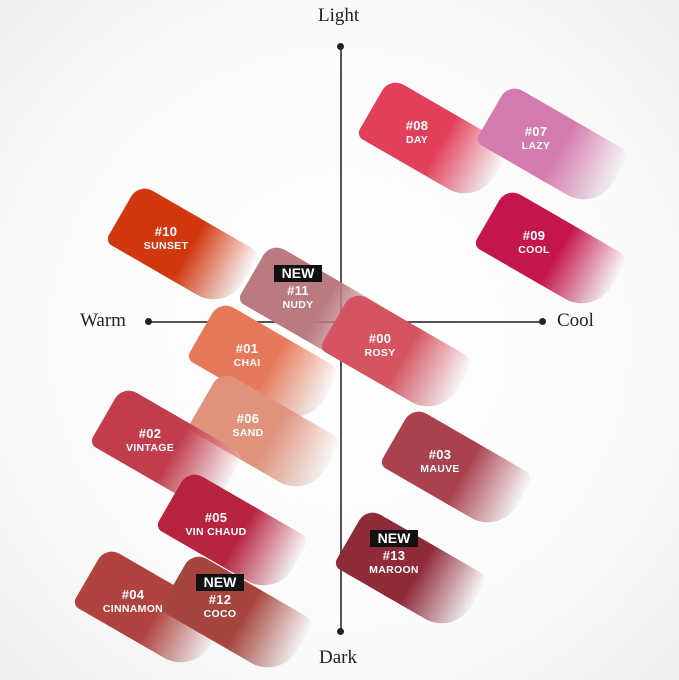 The height and width of the screenshot is (680, 679). What do you see at coordinates (394, 570) in the screenshot?
I see `shade-name: MAROON` at bounding box center [394, 570].